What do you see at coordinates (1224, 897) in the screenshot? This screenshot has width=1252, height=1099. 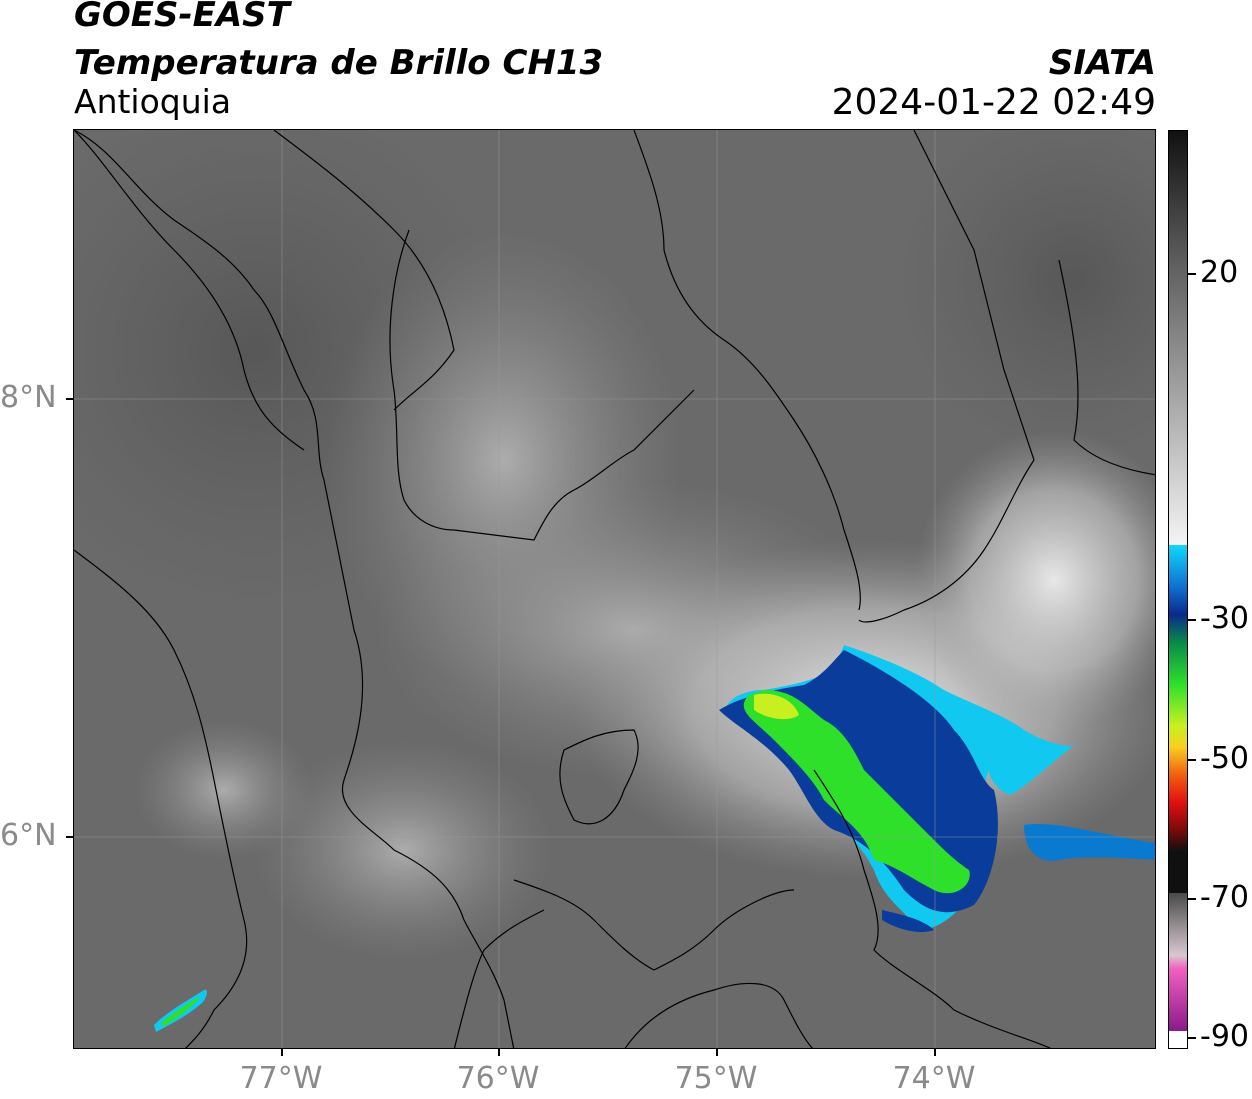 I see `colorbar-label-minus70: -70` at bounding box center [1224, 897].